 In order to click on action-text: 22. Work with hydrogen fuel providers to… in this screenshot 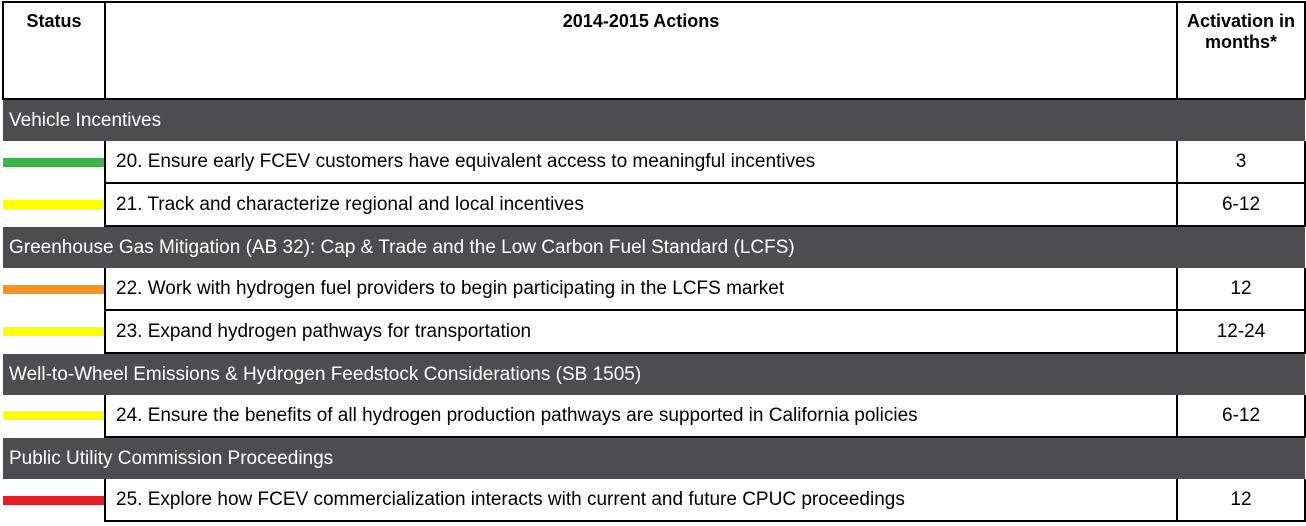, I will do `click(641, 289)`.